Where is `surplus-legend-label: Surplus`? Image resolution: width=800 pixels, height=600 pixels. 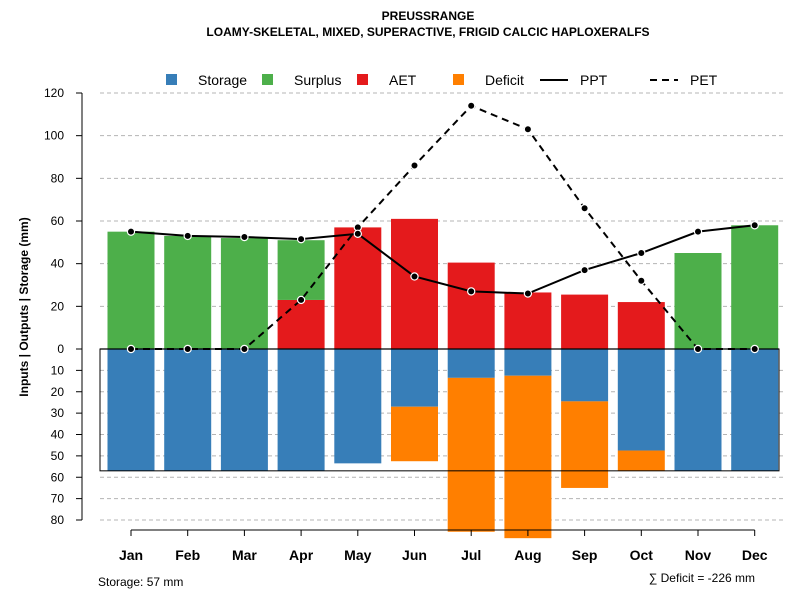 surplus-legend-label: Surplus is located at coordinates (317, 80).